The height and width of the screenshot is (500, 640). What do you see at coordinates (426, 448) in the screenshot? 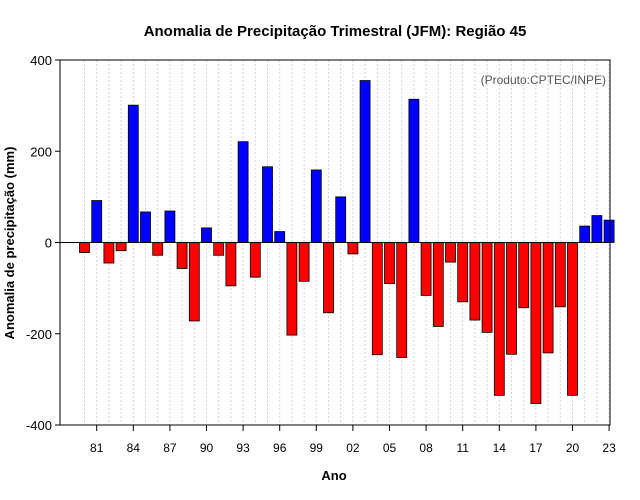
I see `x-tick-label: 08` at bounding box center [426, 448].